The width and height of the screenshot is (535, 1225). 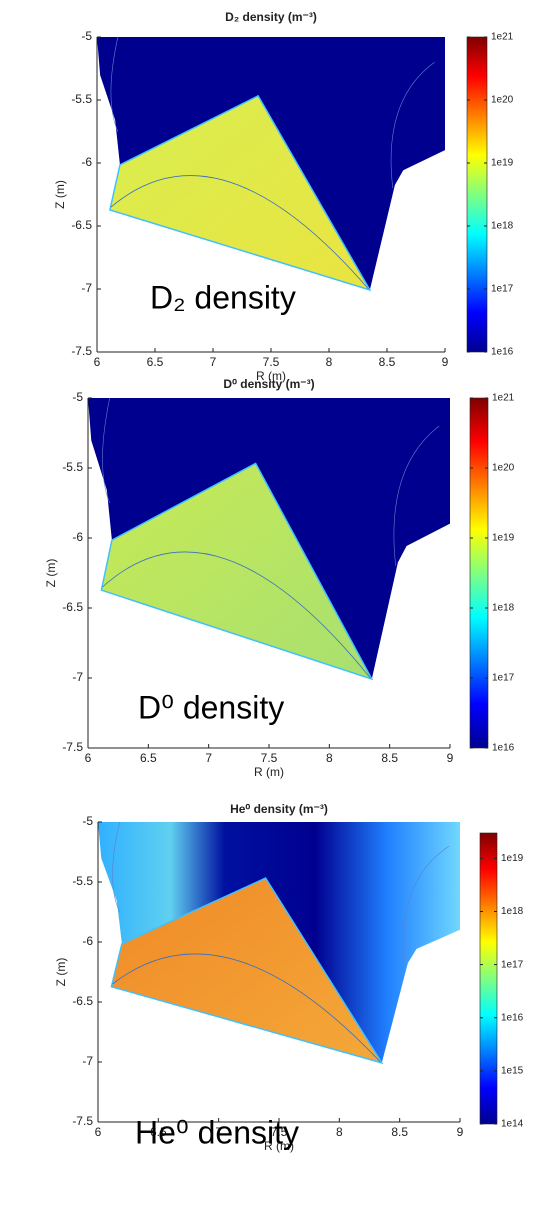 What do you see at coordinates (211, 707) in the screenshot?
I see `annotation: D⁰ density` at bounding box center [211, 707].